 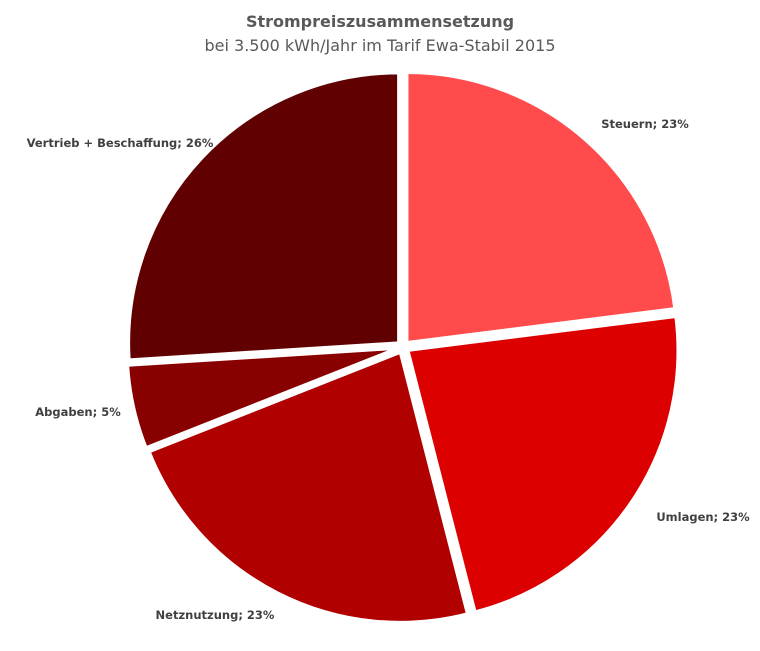 What do you see at coordinates (380, 21) in the screenshot?
I see `chart-title: Strompreiszusammensetzung` at bounding box center [380, 21].